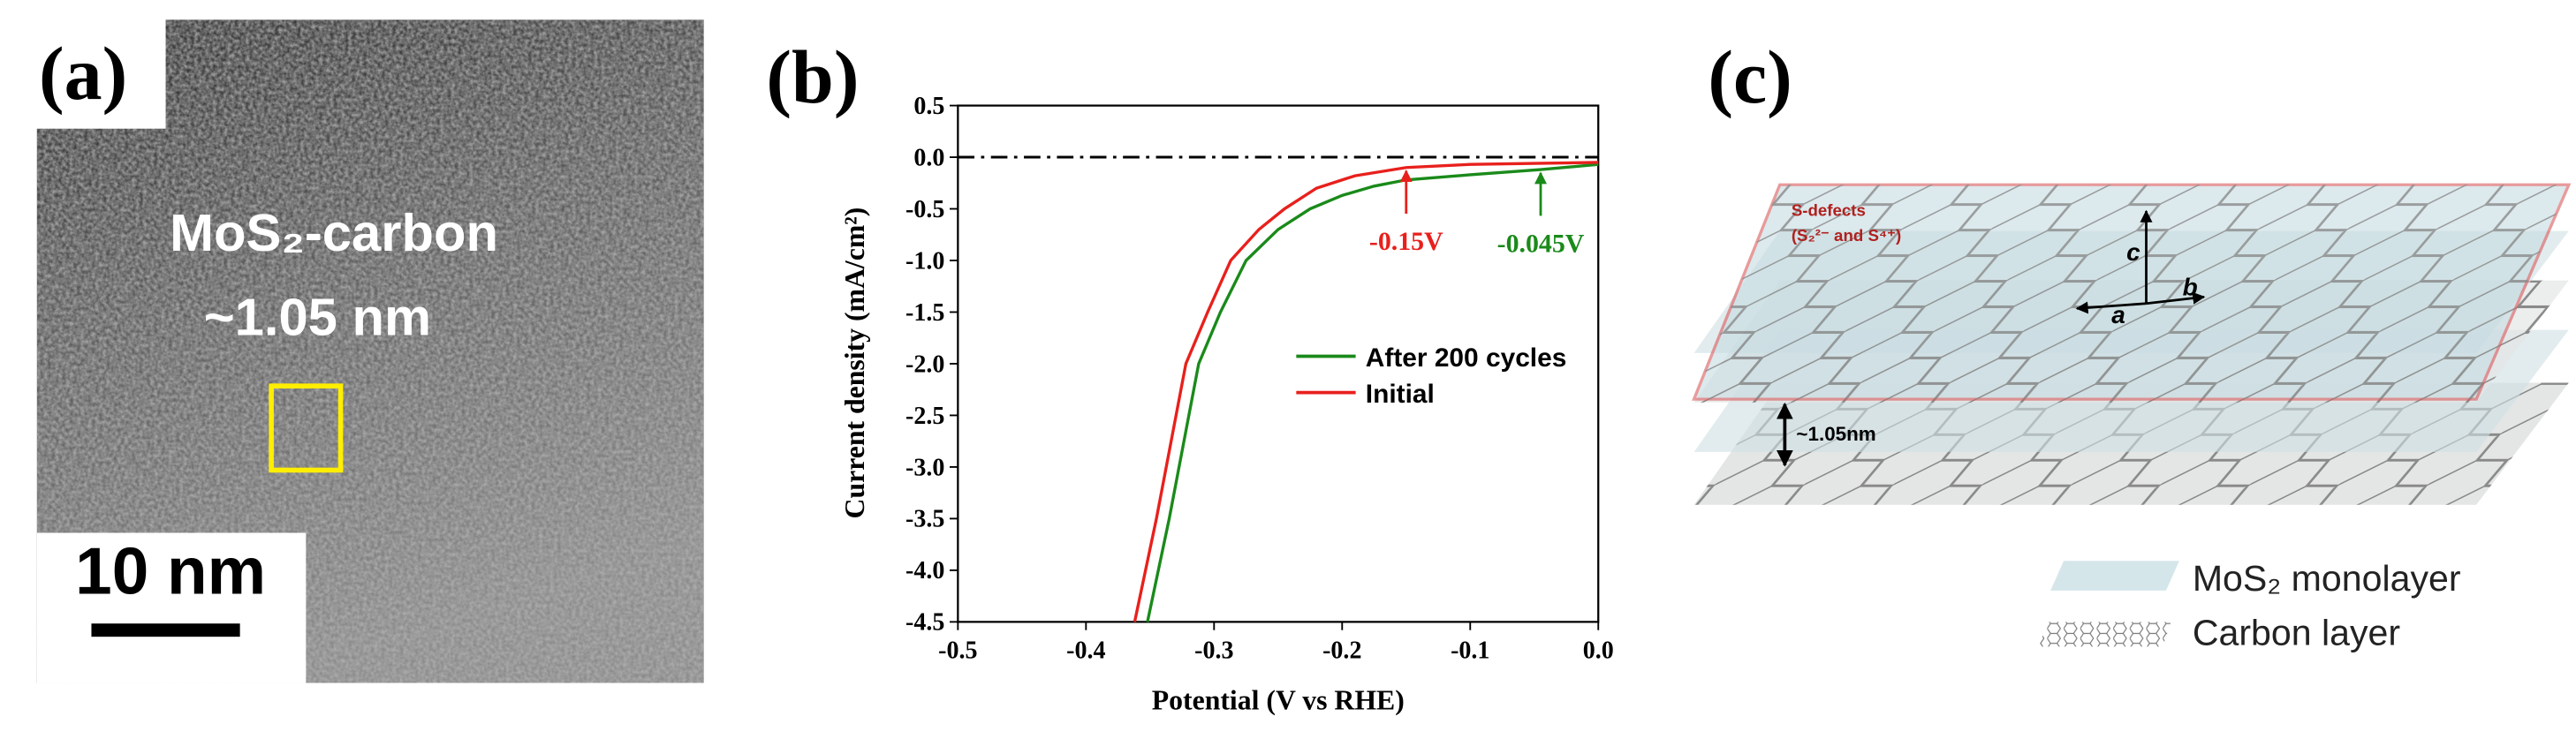  What do you see at coordinates (317, 316) in the screenshot?
I see `spacing-label: ~1.05 nm` at bounding box center [317, 316].